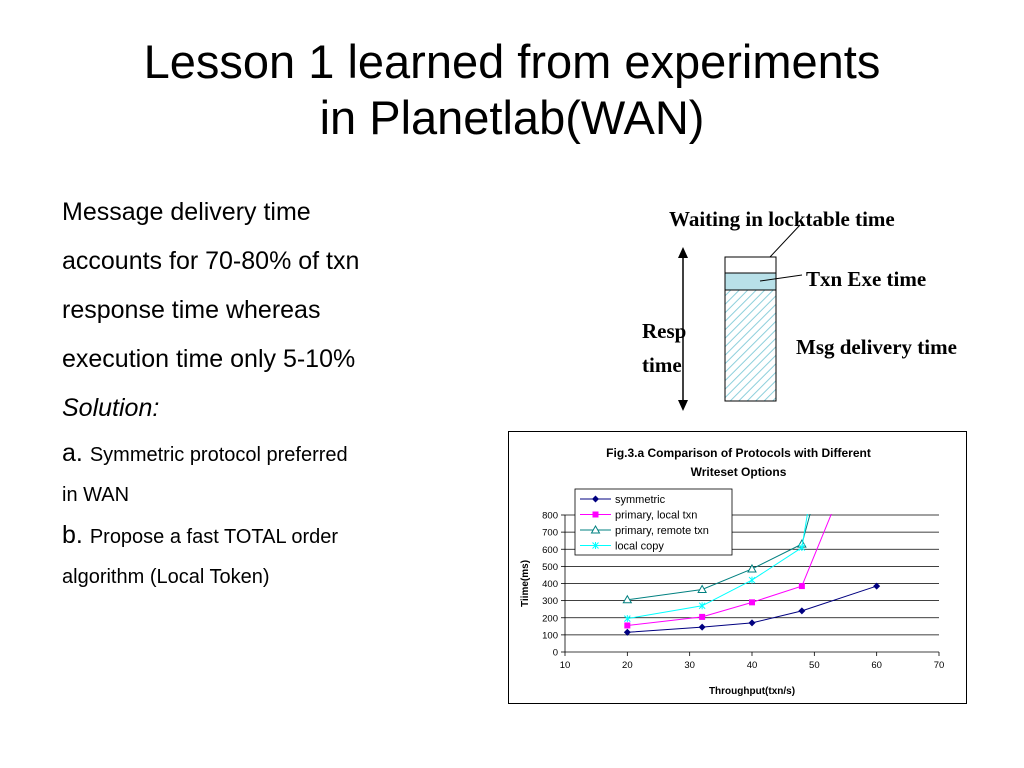 This screenshot has height=768, width=1024. Describe the element at coordinates (211, 261) in the screenshot. I see `body-line-2: accounts for 70-80% of txn` at that location.